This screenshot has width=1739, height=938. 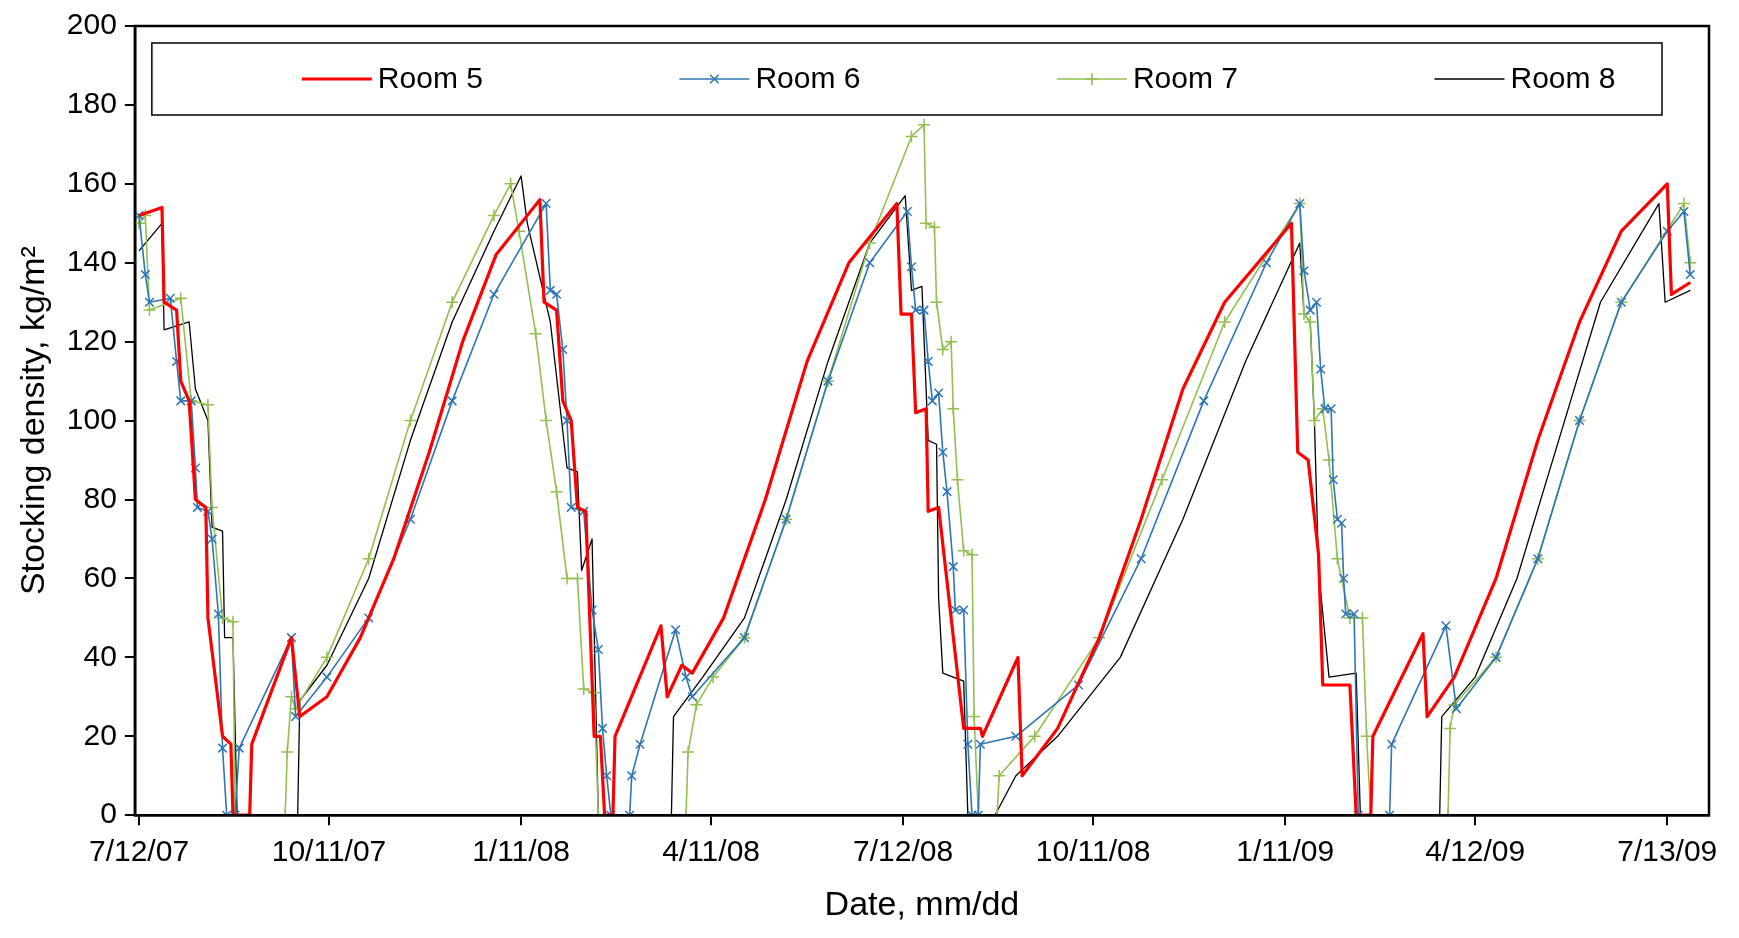 What do you see at coordinates (430, 78) in the screenshot?
I see `legend-label: Room 5` at bounding box center [430, 78].